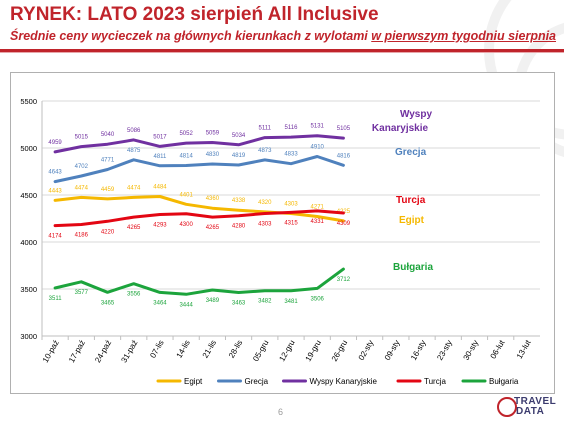 The image size is (564, 423). Describe the element at coordinates (265, 302) in the screenshot. I see `data-label: 3482` at that location.